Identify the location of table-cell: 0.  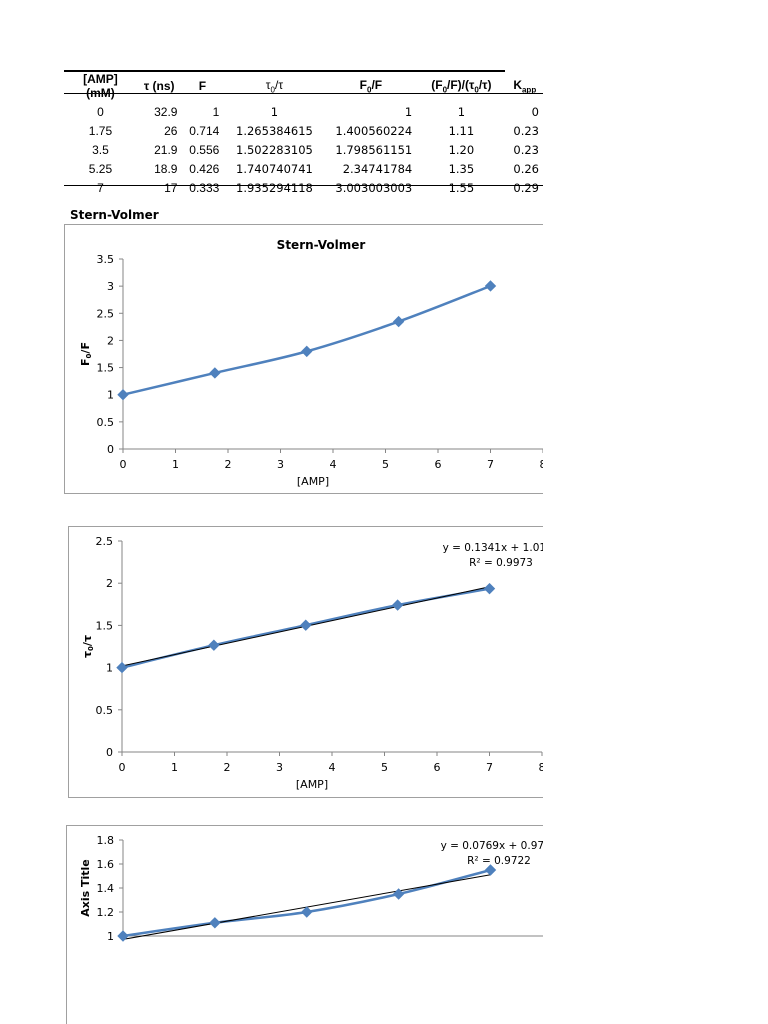
(535, 111).